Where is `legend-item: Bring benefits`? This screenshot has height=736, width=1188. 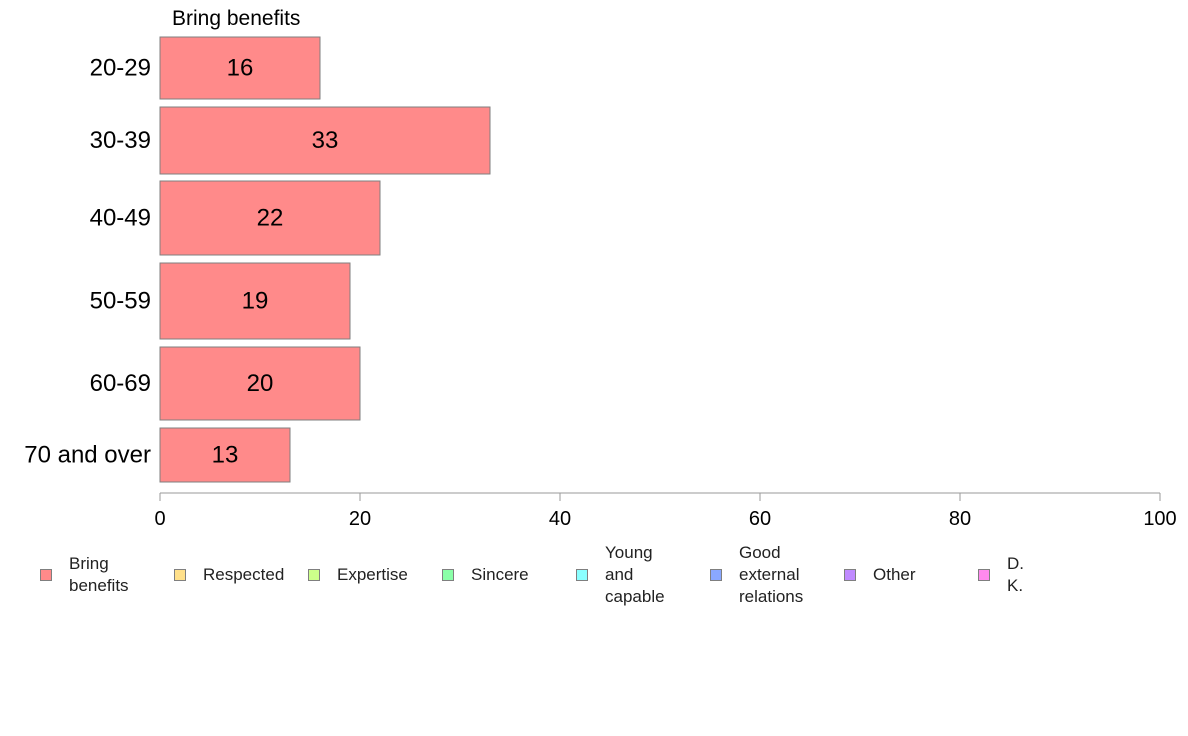 legend-item: Bring benefits is located at coordinates (84, 575).